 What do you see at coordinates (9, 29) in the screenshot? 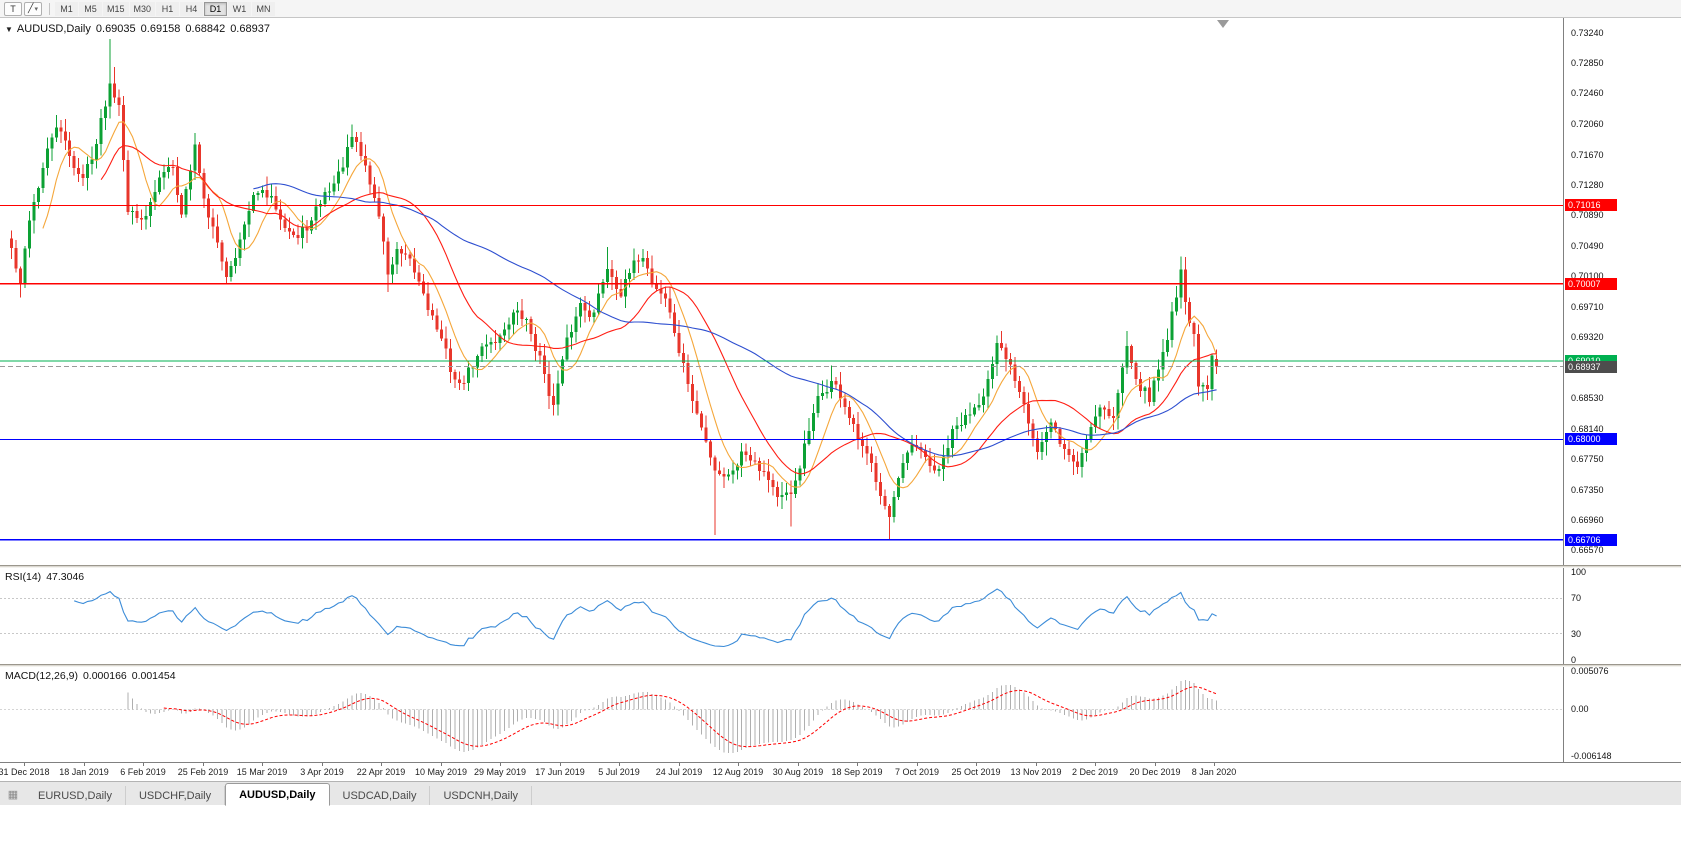
I see `chart-title-collapse-icon: ▼` at bounding box center [9, 29].